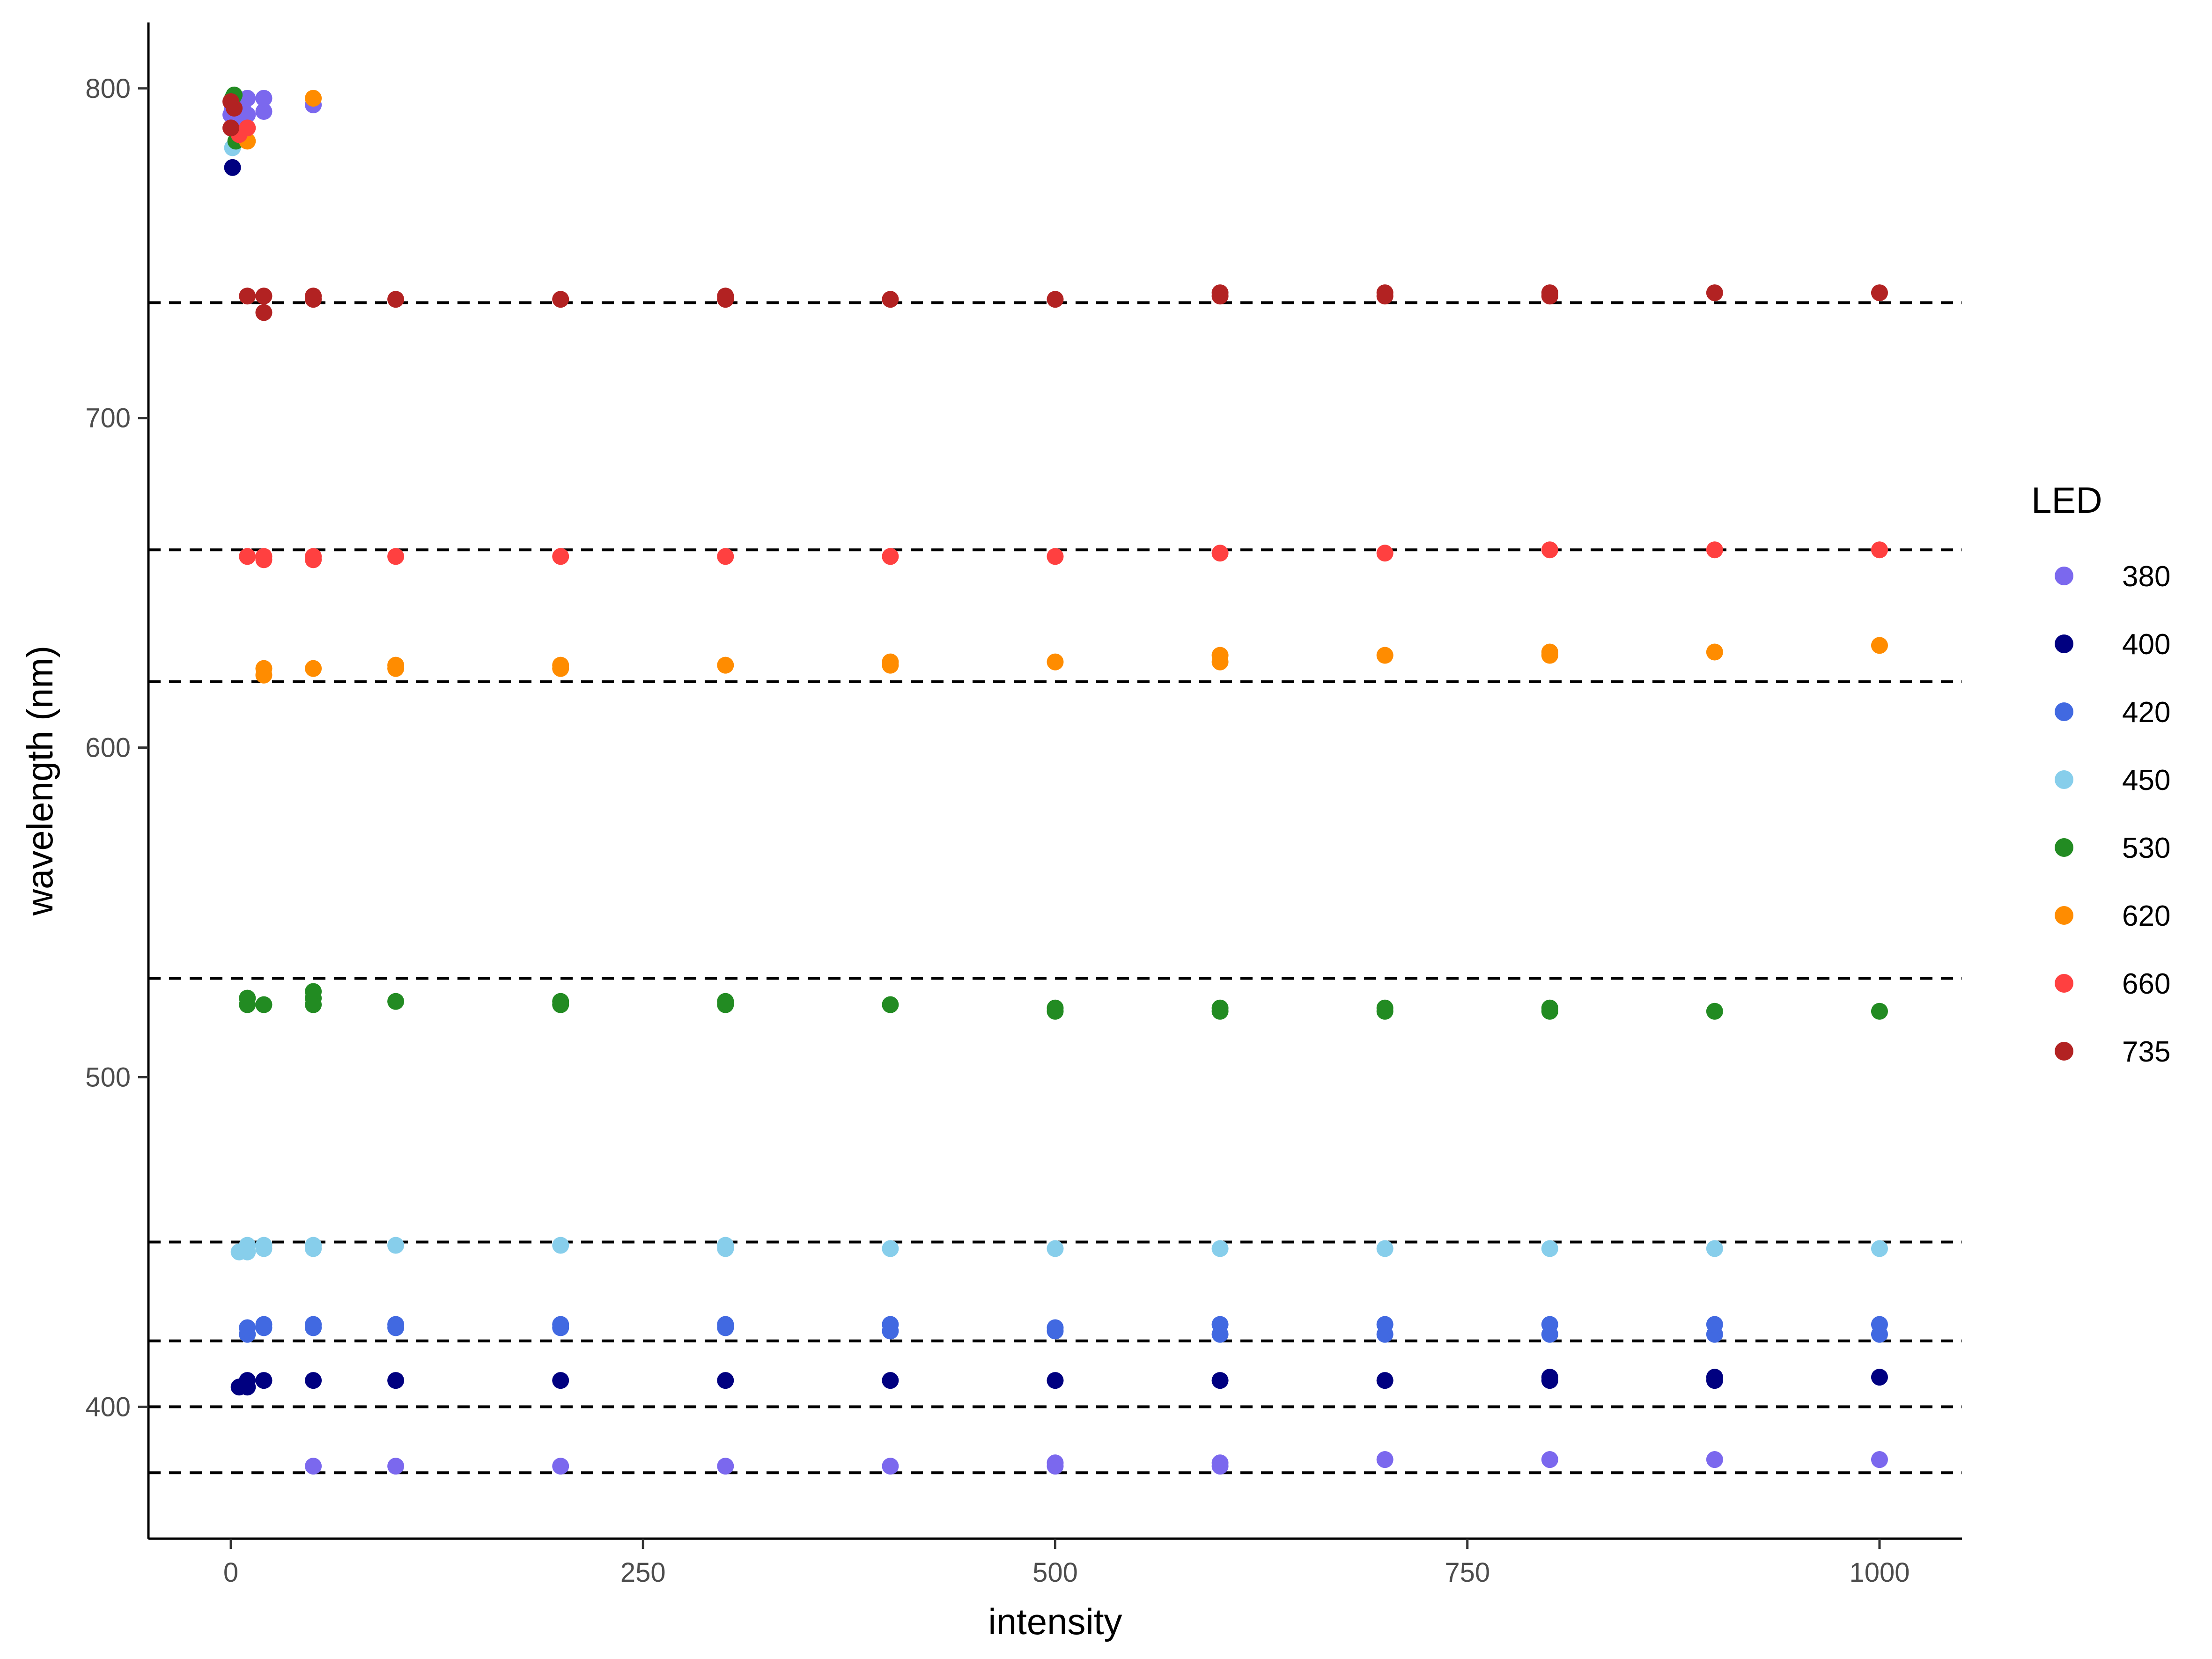  What do you see at coordinates (2066, 500) in the screenshot?
I see `legend-title: LED` at bounding box center [2066, 500].